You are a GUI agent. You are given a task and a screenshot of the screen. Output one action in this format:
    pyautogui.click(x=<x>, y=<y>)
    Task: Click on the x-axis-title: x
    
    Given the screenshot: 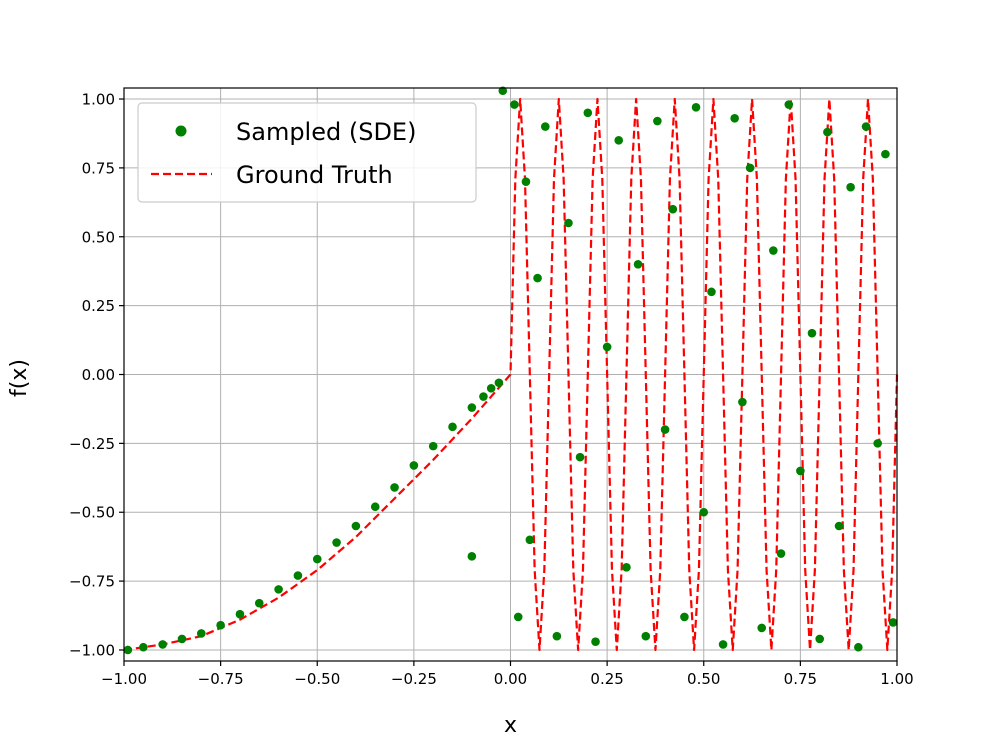 What is the action you would take?
    pyautogui.click(x=510, y=725)
    